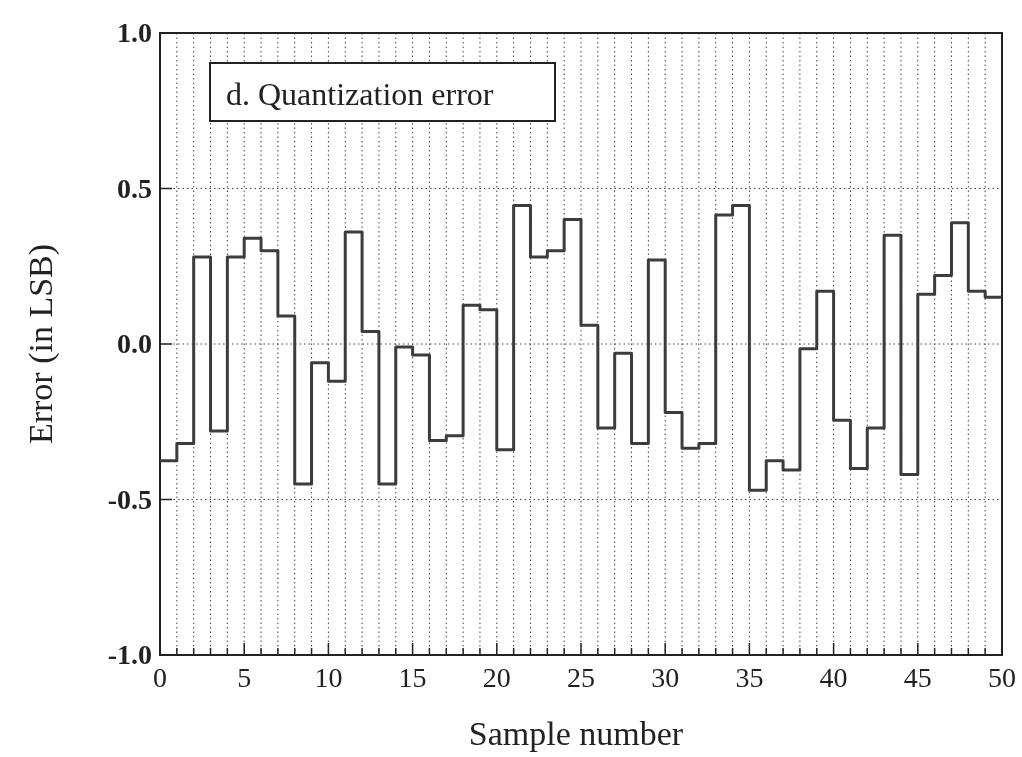  I want to click on y-tick-label: 0.0, so click(134, 343).